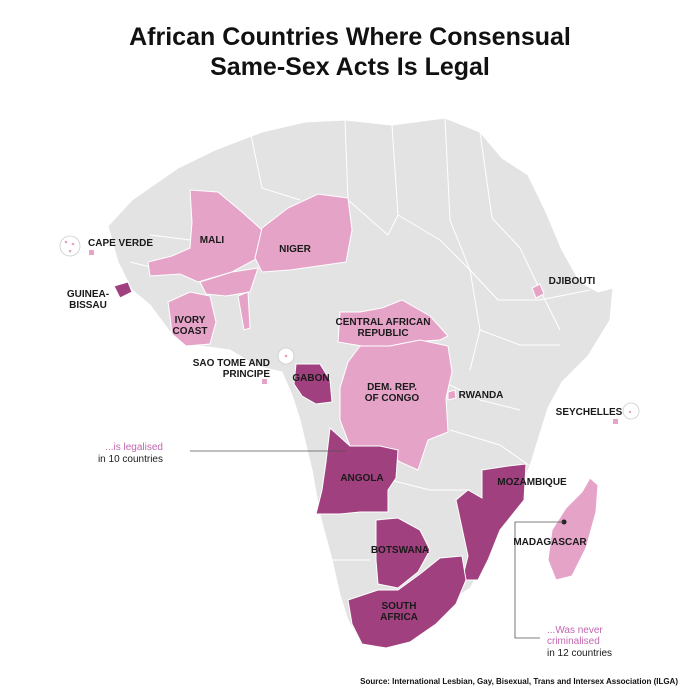 The height and width of the screenshot is (700, 700). Describe the element at coordinates (286, 356) in the screenshot. I see `sao-tome-island` at that location.